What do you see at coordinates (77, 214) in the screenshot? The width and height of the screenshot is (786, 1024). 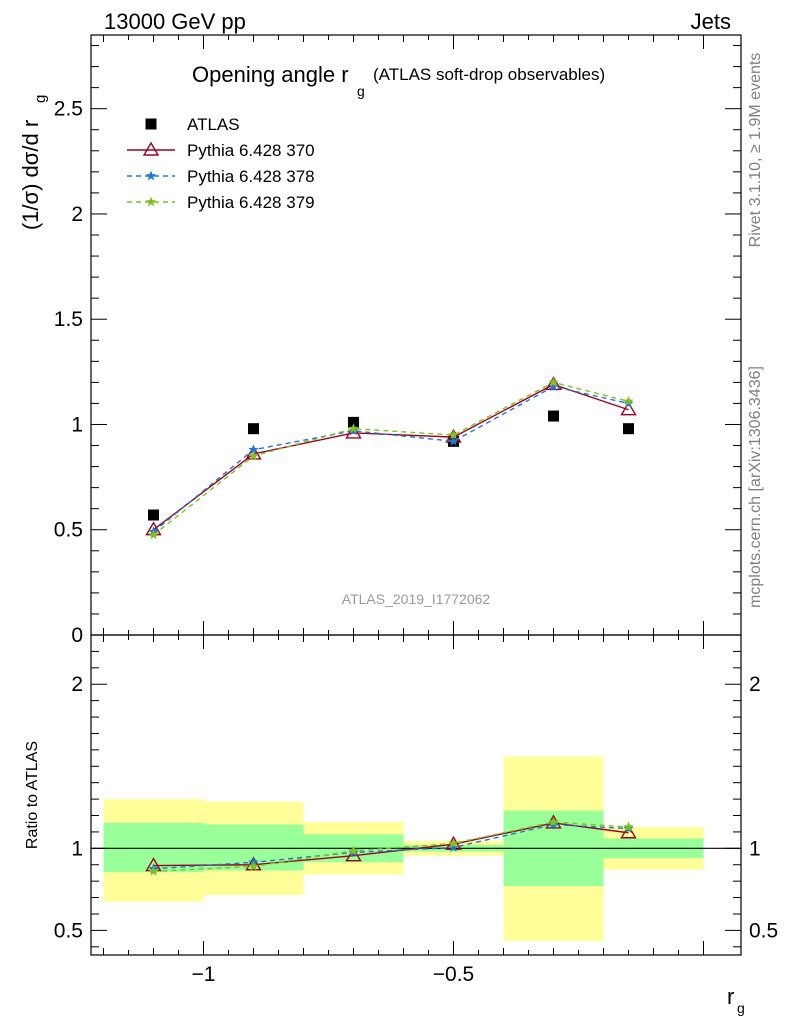 I see `y-tick-label-4: 2` at bounding box center [77, 214].